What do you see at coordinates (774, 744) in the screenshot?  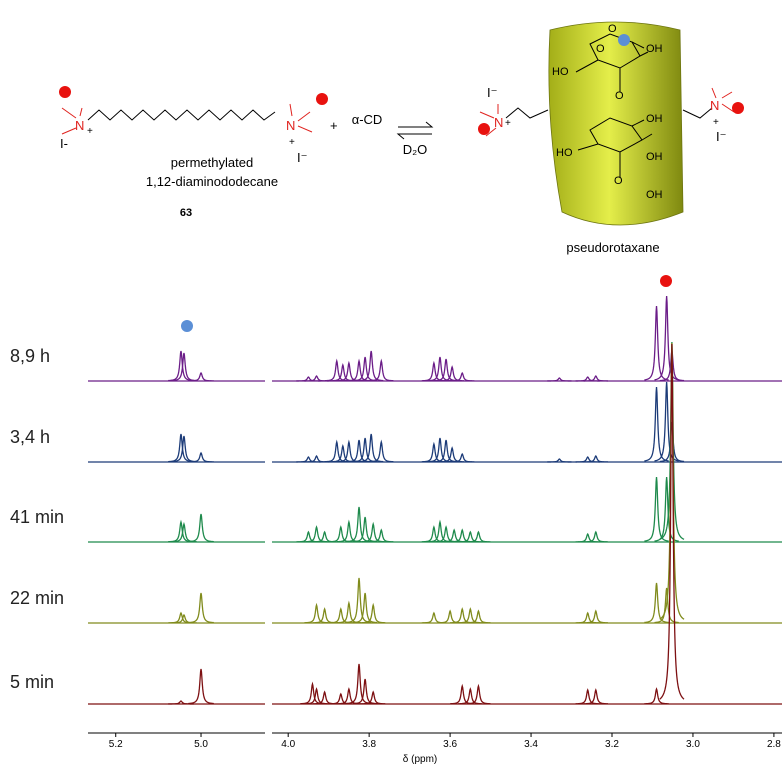 I see `x-tick-label: 2.8` at bounding box center [774, 744].